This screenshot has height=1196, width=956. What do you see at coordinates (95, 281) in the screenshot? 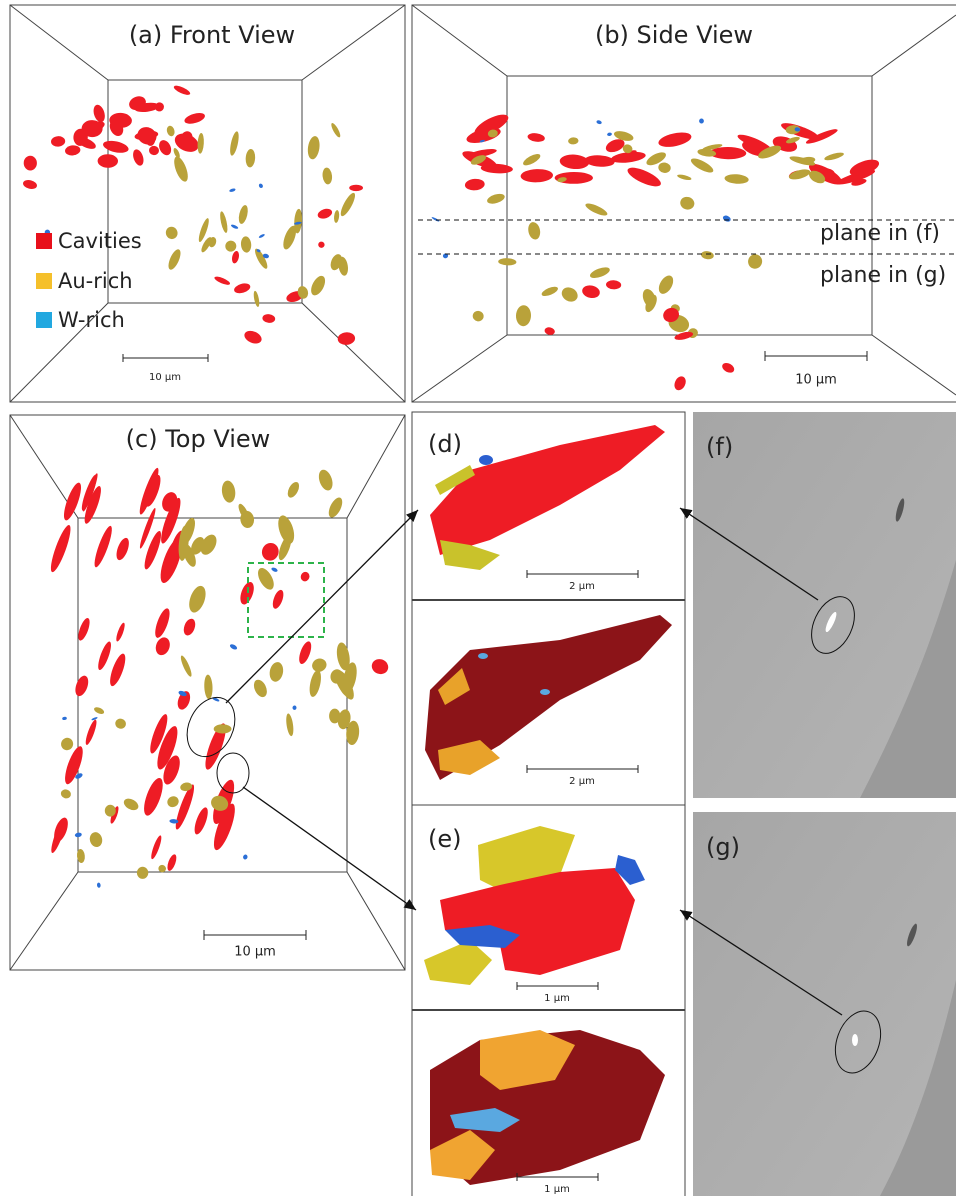
I see `legend-label: Au-rich` at bounding box center [95, 281].